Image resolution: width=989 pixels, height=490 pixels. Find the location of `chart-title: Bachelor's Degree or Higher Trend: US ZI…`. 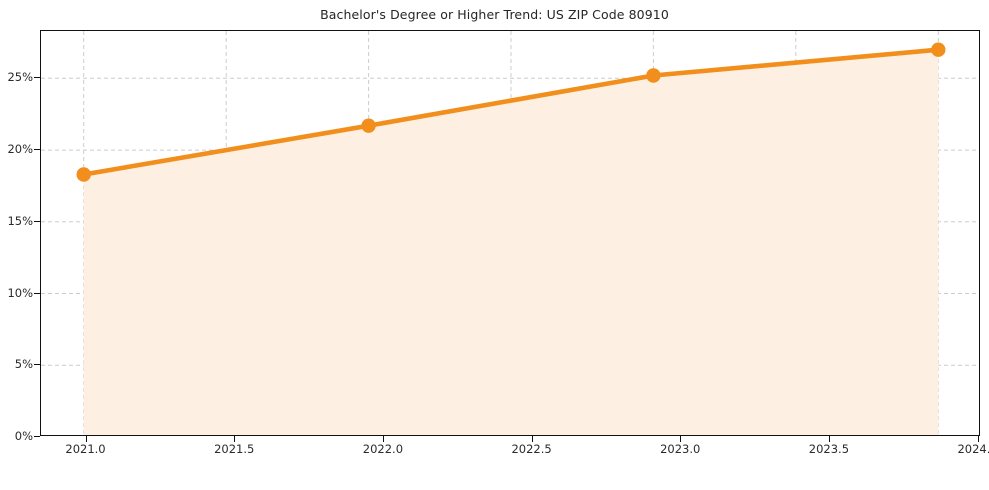

chart-title: Bachelor's Degree or Higher Trend: US ZI… is located at coordinates (494, 14).